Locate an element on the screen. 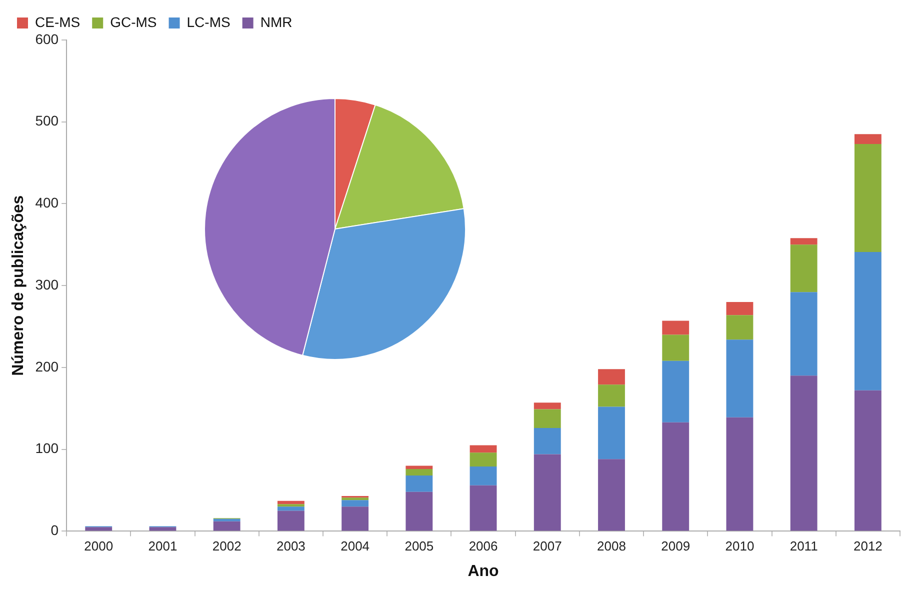 This screenshot has width=905, height=590. legend-label: NMR is located at coordinates (276, 22).